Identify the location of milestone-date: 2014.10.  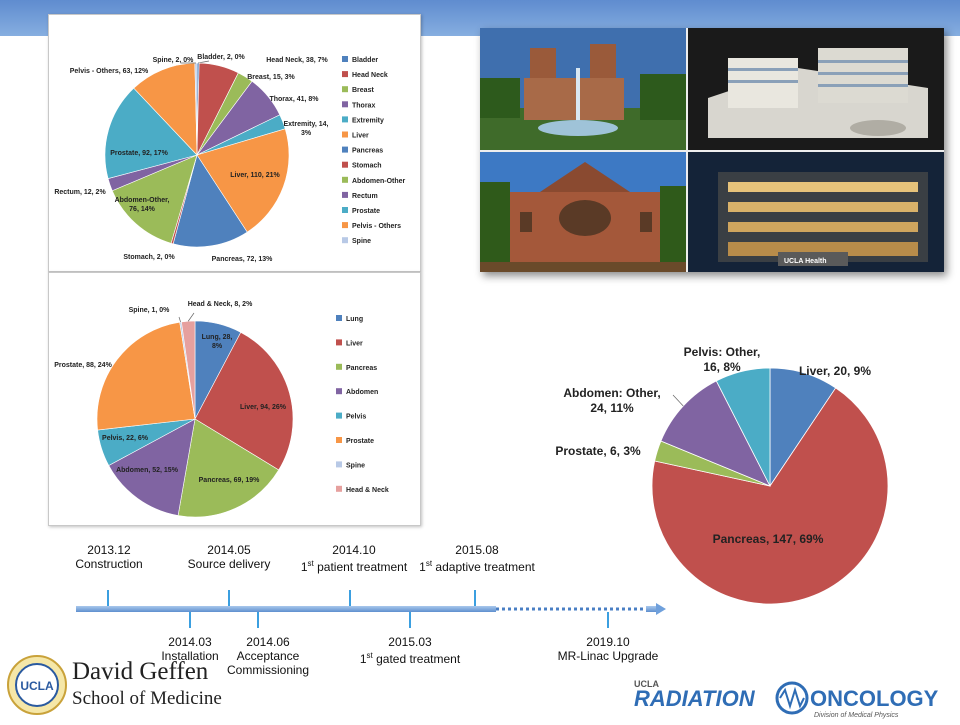
(354, 550).